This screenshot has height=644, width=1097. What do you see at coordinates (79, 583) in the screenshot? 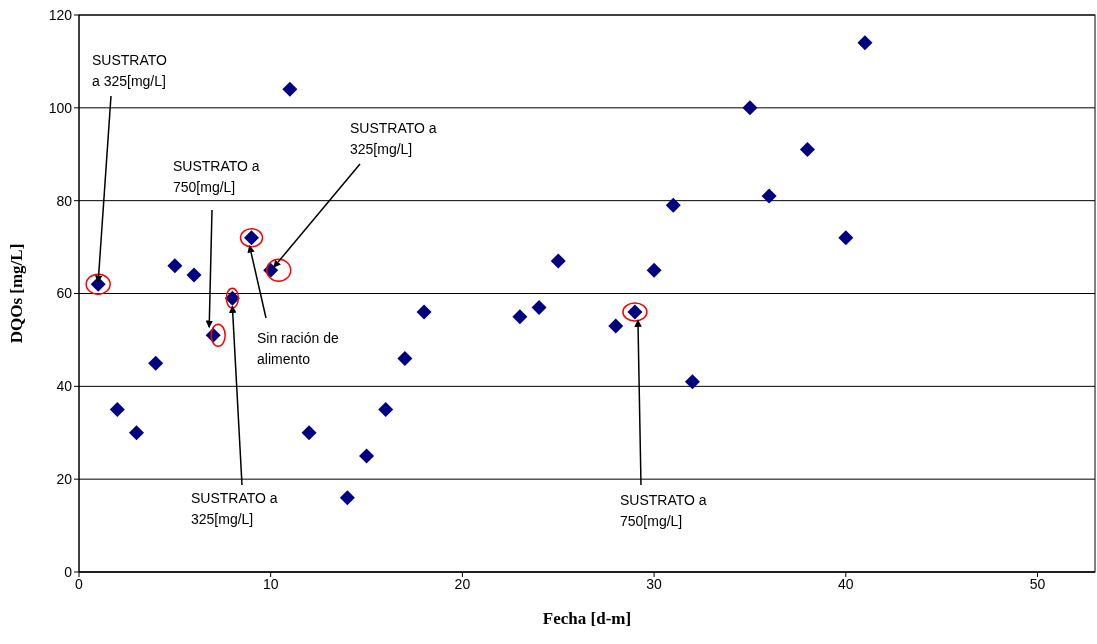
I see `x-tick-label: 0` at bounding box center [79, 583].